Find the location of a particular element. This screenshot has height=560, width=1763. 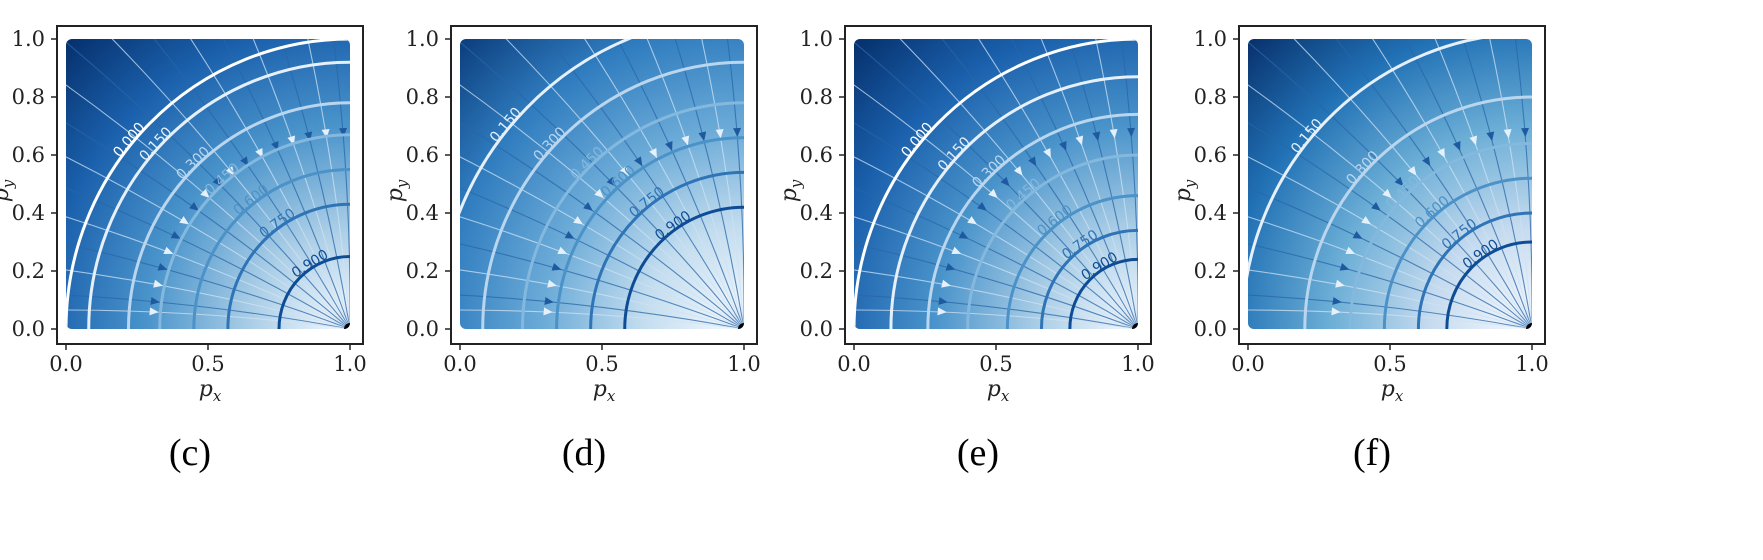

heatmap-background is located at coordinates (208, 184).